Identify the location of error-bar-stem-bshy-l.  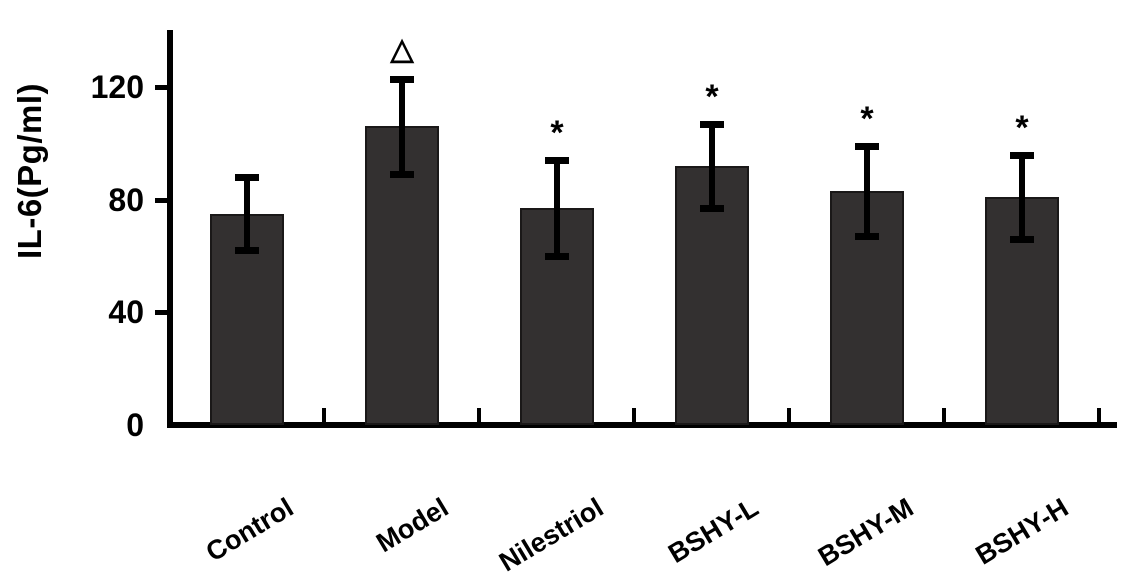
(712, 166).